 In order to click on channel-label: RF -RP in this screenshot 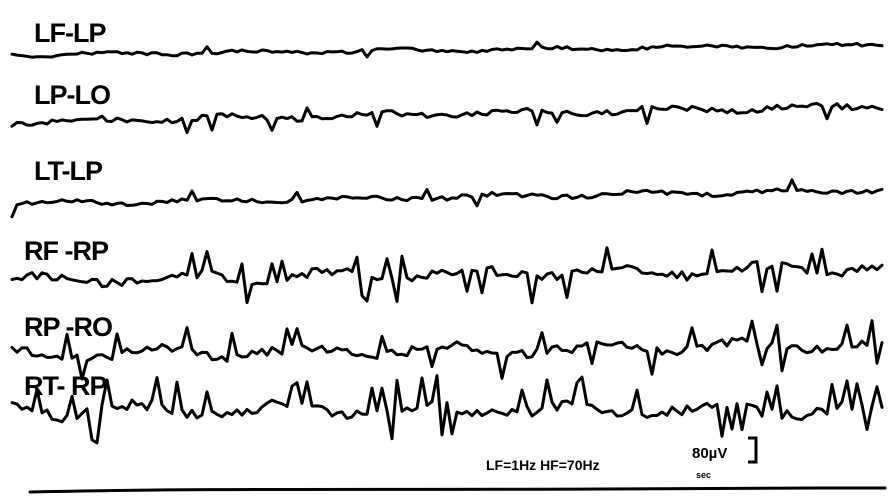, I will do `click(66, 251)`.